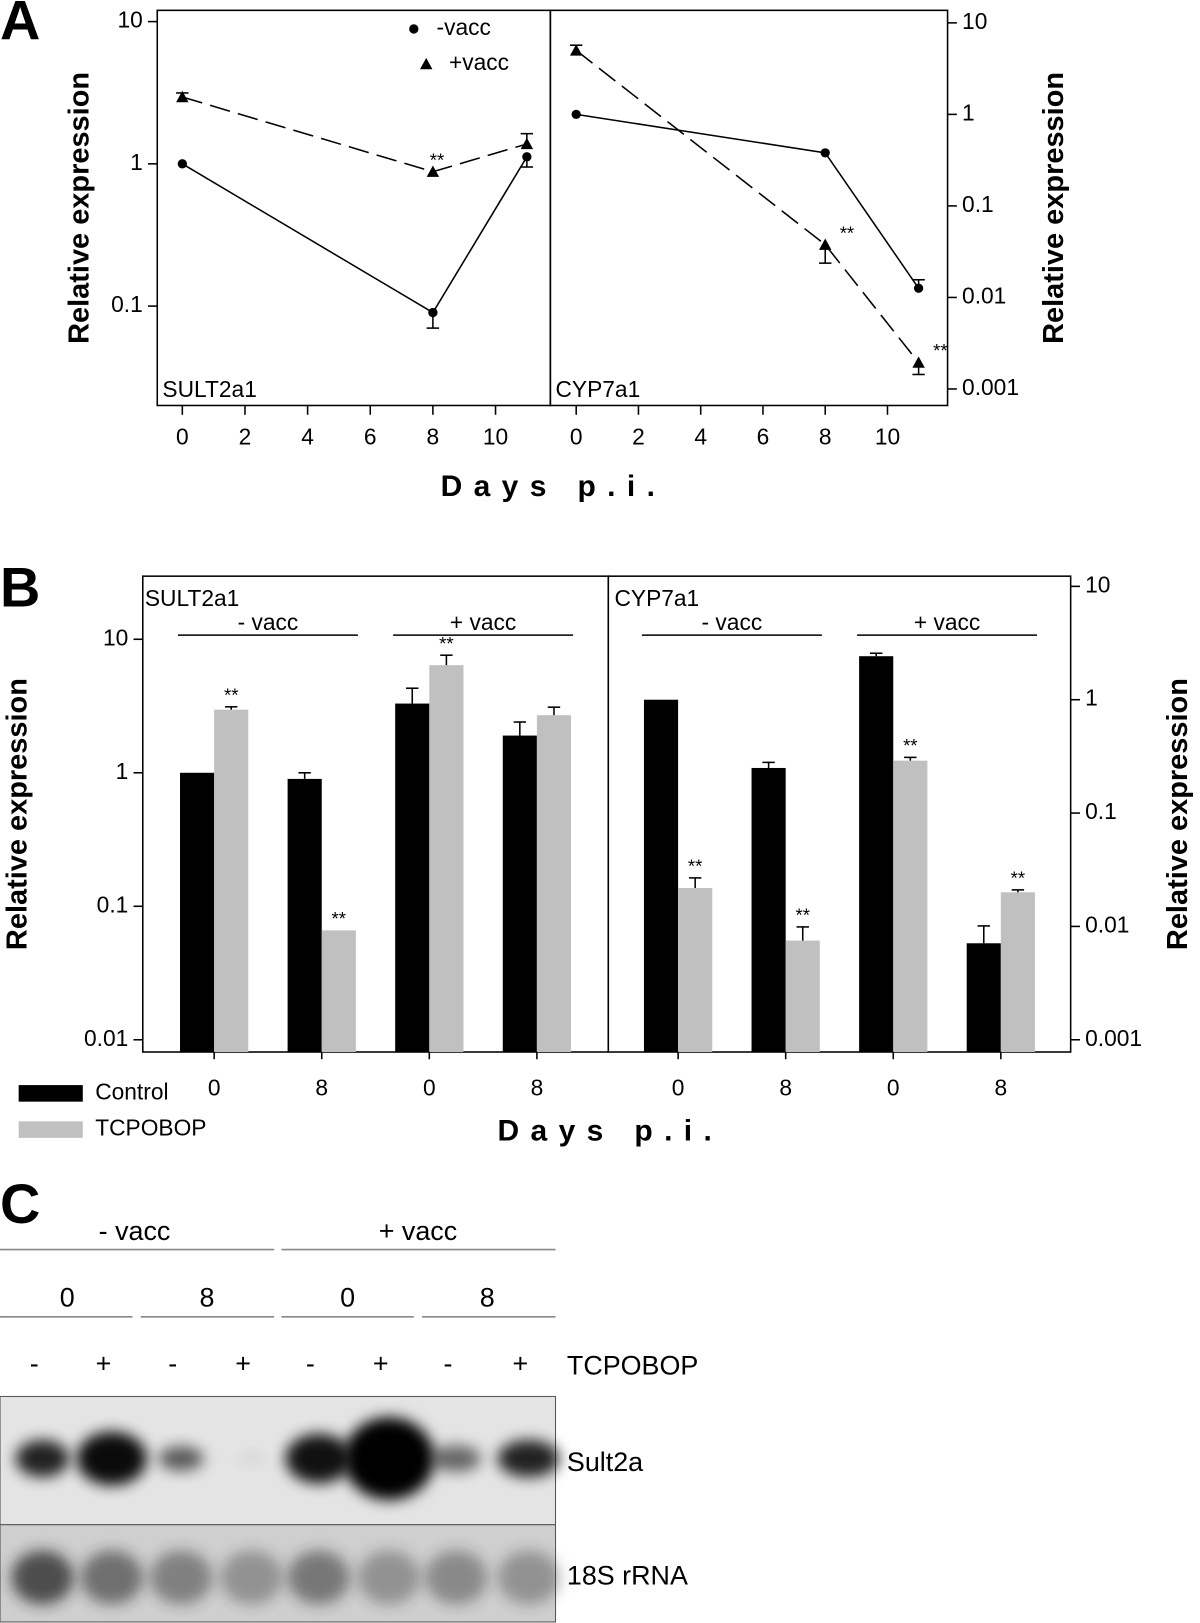 Image resolution: width=1200 pixels, height=1623 pixels. Describe the element at coordinates (487, 1297) in the screenshot. I see `day-label: 8` at that location.